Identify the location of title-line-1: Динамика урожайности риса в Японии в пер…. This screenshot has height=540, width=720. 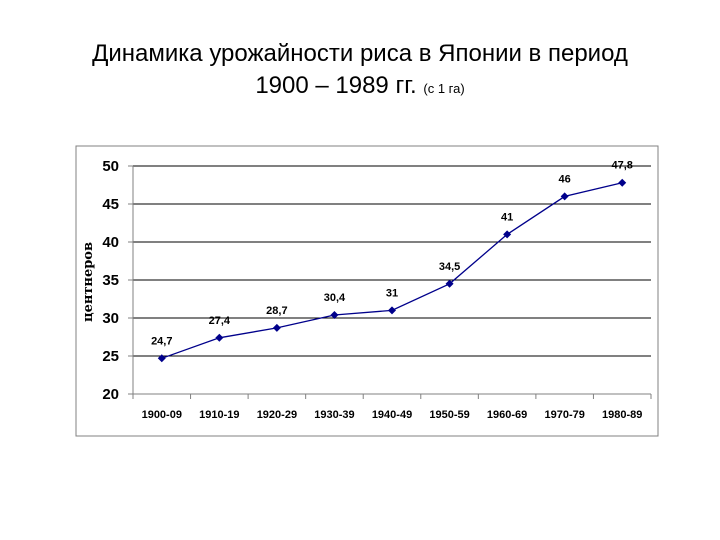
(360, 53).